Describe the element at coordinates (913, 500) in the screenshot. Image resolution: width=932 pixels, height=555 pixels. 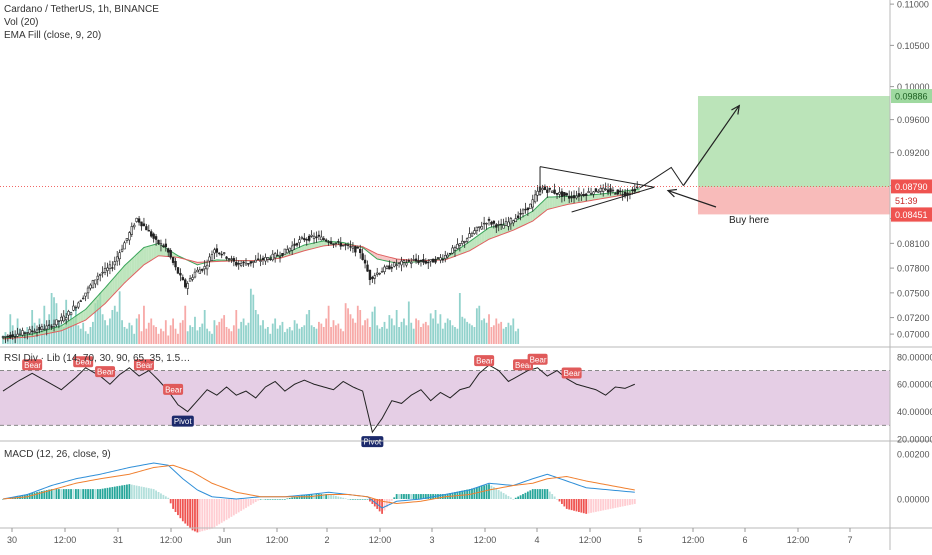
I see `macd-tick-label: 0.00000` at that location.